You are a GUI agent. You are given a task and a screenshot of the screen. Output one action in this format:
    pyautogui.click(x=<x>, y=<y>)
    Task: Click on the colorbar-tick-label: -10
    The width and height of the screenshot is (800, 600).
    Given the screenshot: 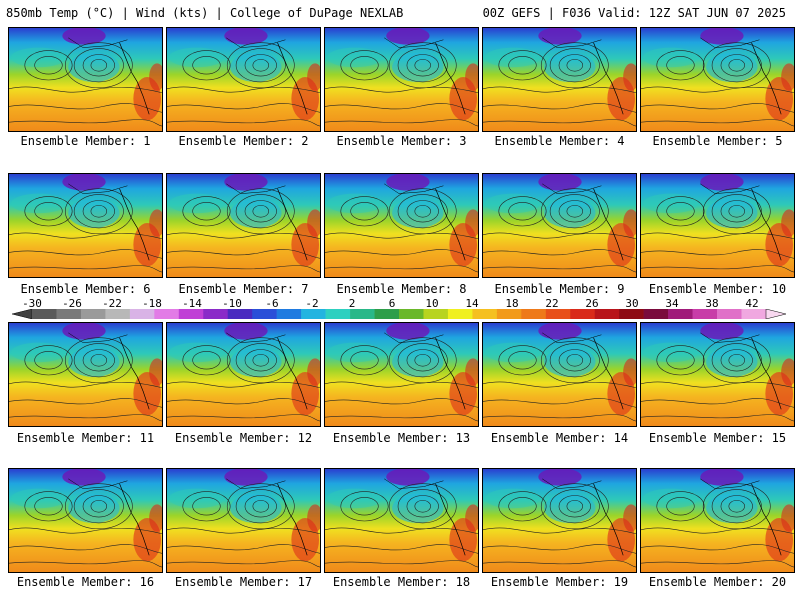 What is the action you would take?
    pyautogui.click(x=232, y=303)
    